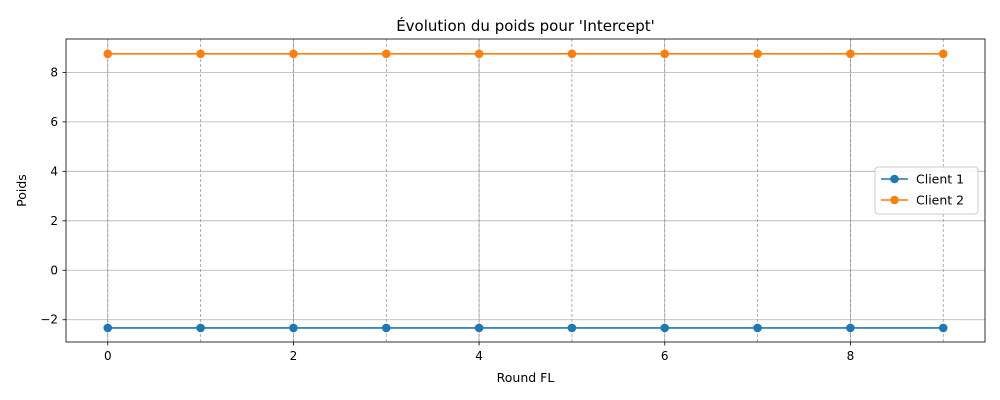 This screenshot has width=1000, height=400. What do you see at coordinates (294, 356) in the screenshot?
I see `x-tick-label: 2` at bounding box center [294, 356].